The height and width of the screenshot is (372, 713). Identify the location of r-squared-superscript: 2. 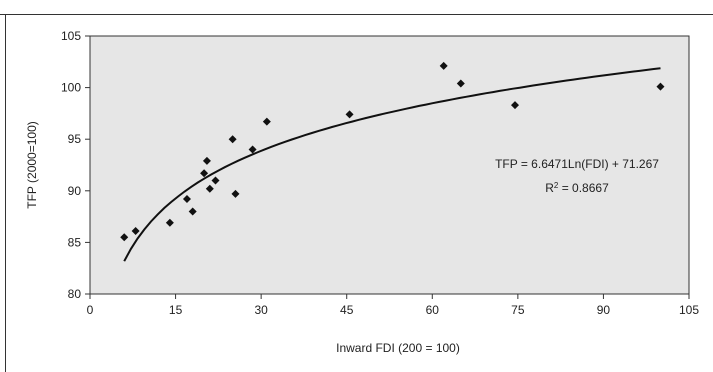
(556, 185).